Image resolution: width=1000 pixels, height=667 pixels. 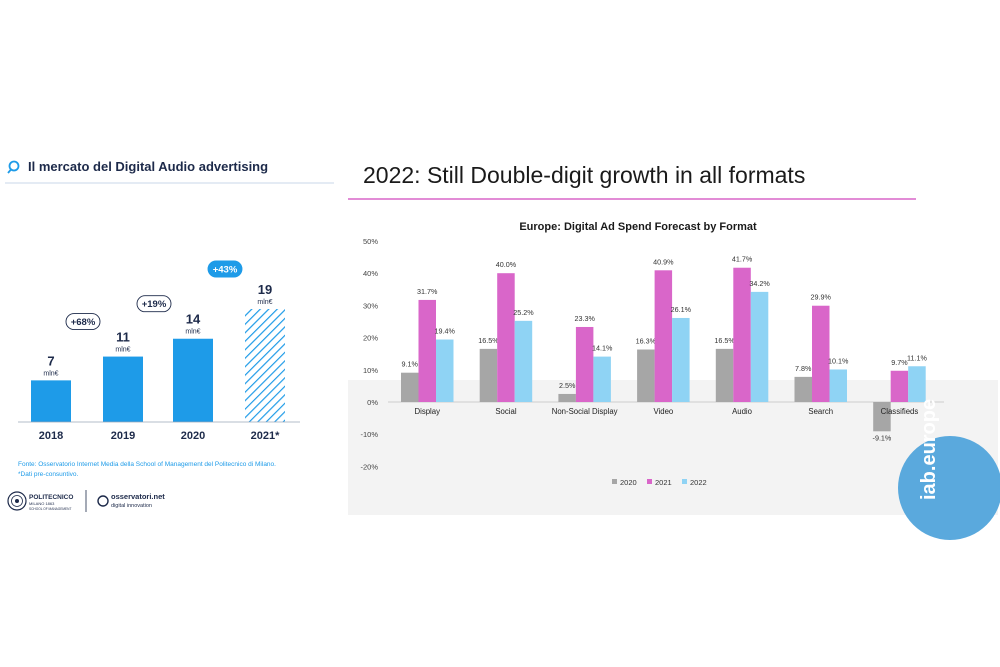 I want to click on format-data-label: 41.7%, so click(x=742, y=259).